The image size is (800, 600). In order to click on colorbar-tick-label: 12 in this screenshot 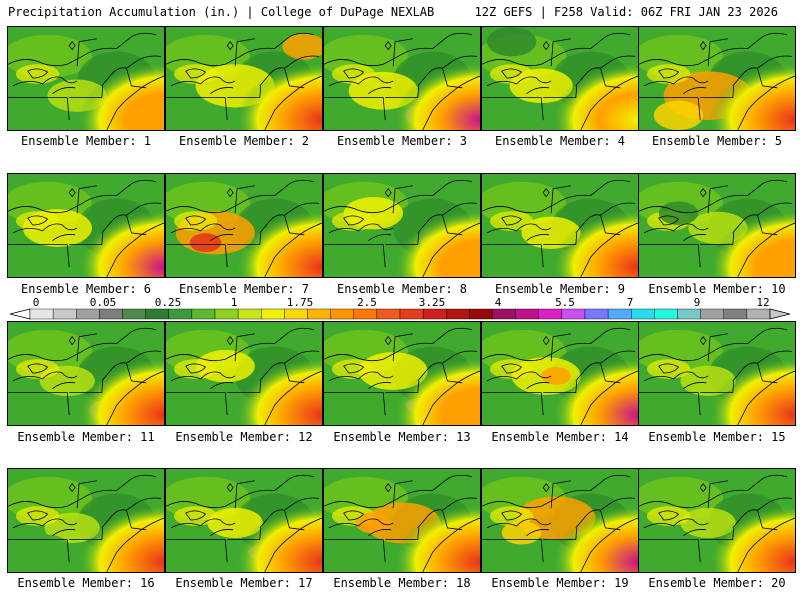, I will do `click(763, 302)`.